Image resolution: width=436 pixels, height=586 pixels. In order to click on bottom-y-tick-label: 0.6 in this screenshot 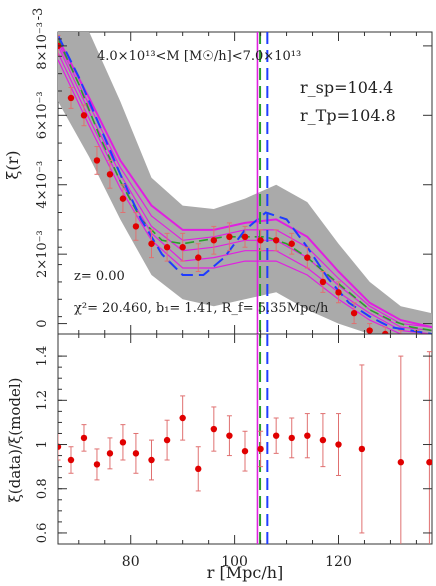, I will do `click(42, 533)`.